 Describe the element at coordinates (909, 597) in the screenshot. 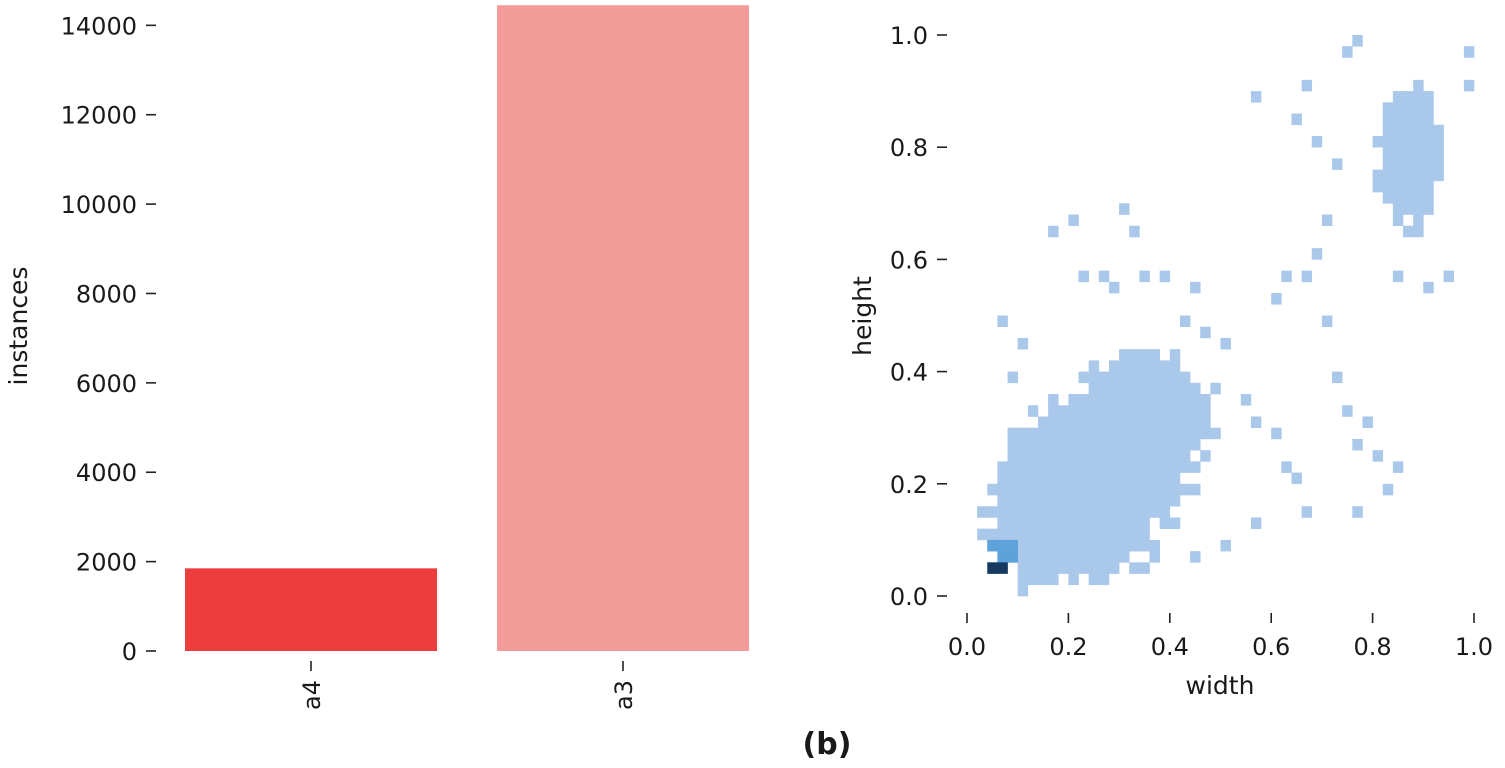

I see `histogram-y-tick-label: 0.0` at that location.